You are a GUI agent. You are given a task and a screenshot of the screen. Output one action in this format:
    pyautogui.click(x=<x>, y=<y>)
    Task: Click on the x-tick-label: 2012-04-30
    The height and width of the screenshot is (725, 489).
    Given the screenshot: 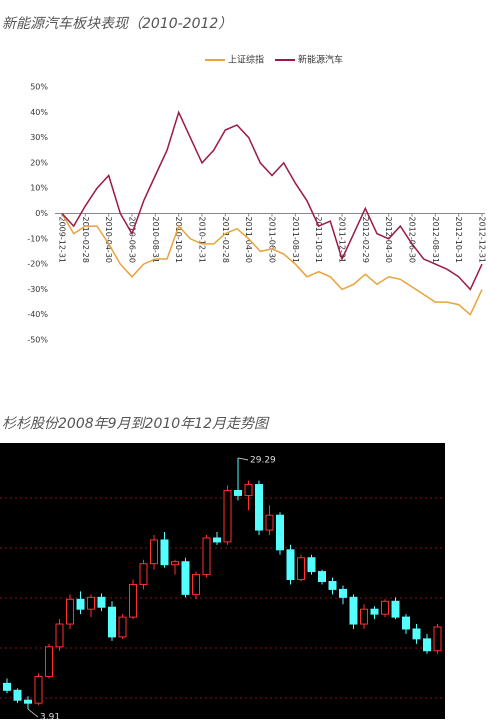 What is the action you would take?
    pyautogui.click(x=388, y=240)
    